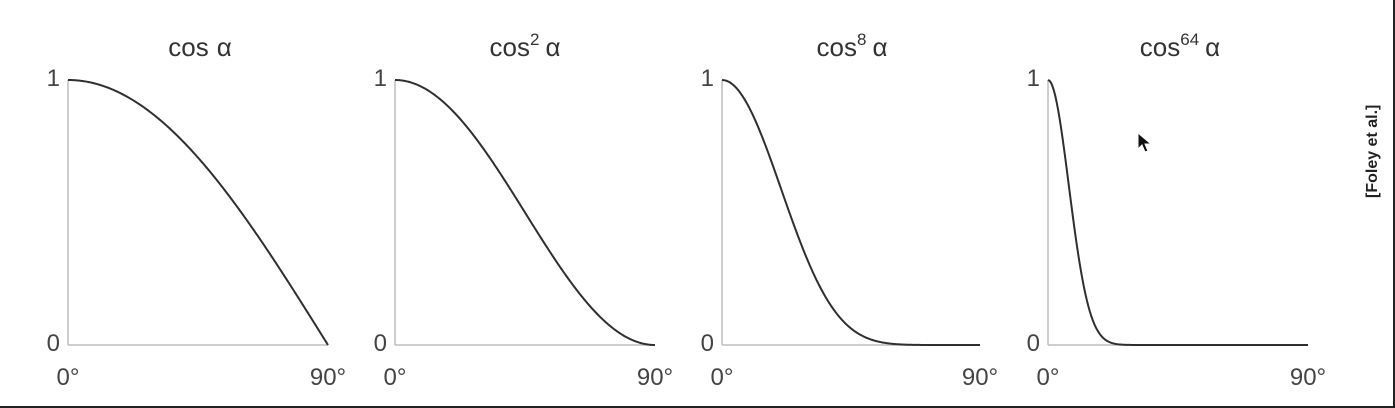 The height and width of the screenshot is (408, 1395). What do you see at coordinates (1145, 142) in the screenshot?
I see `mouse-pointer-icon` at bounding box center [1145, 142].